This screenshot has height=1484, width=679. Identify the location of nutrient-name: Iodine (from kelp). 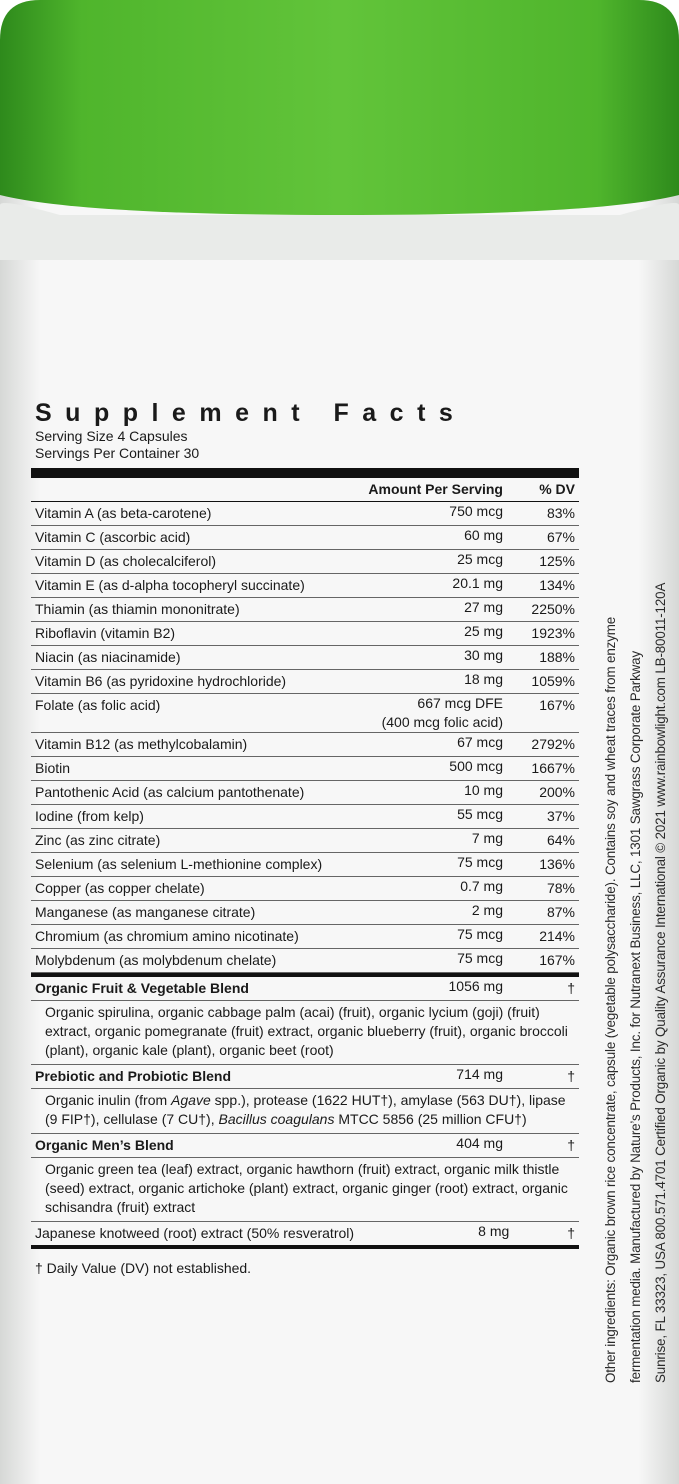
(89, 816).